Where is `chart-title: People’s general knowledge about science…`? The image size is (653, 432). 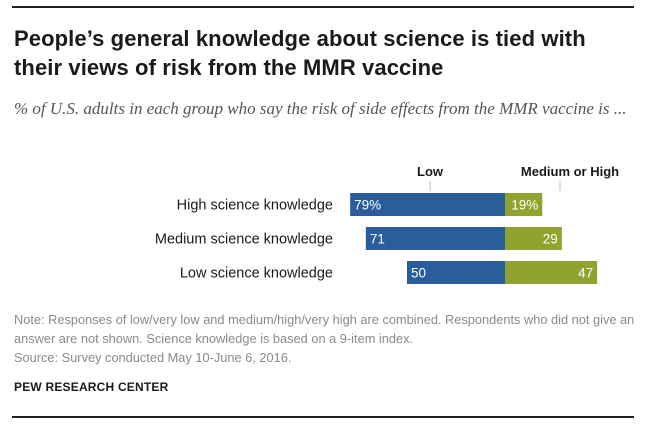 chart-title: People’s general knowledge about science… is located at coordinates (300, 53).